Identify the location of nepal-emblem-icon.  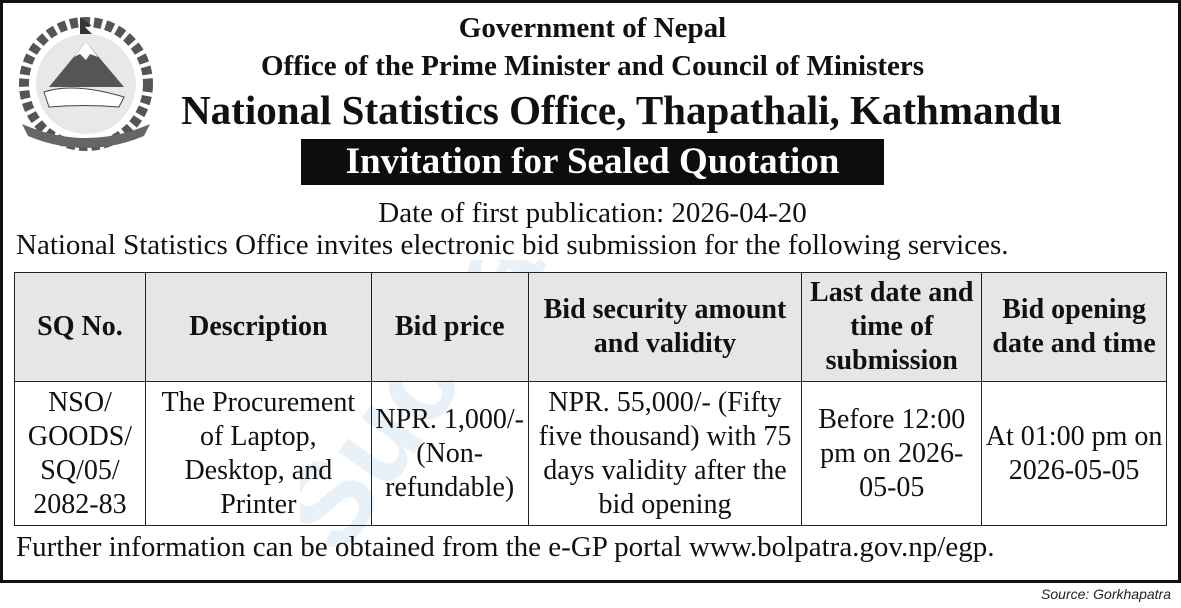
(86, 84).